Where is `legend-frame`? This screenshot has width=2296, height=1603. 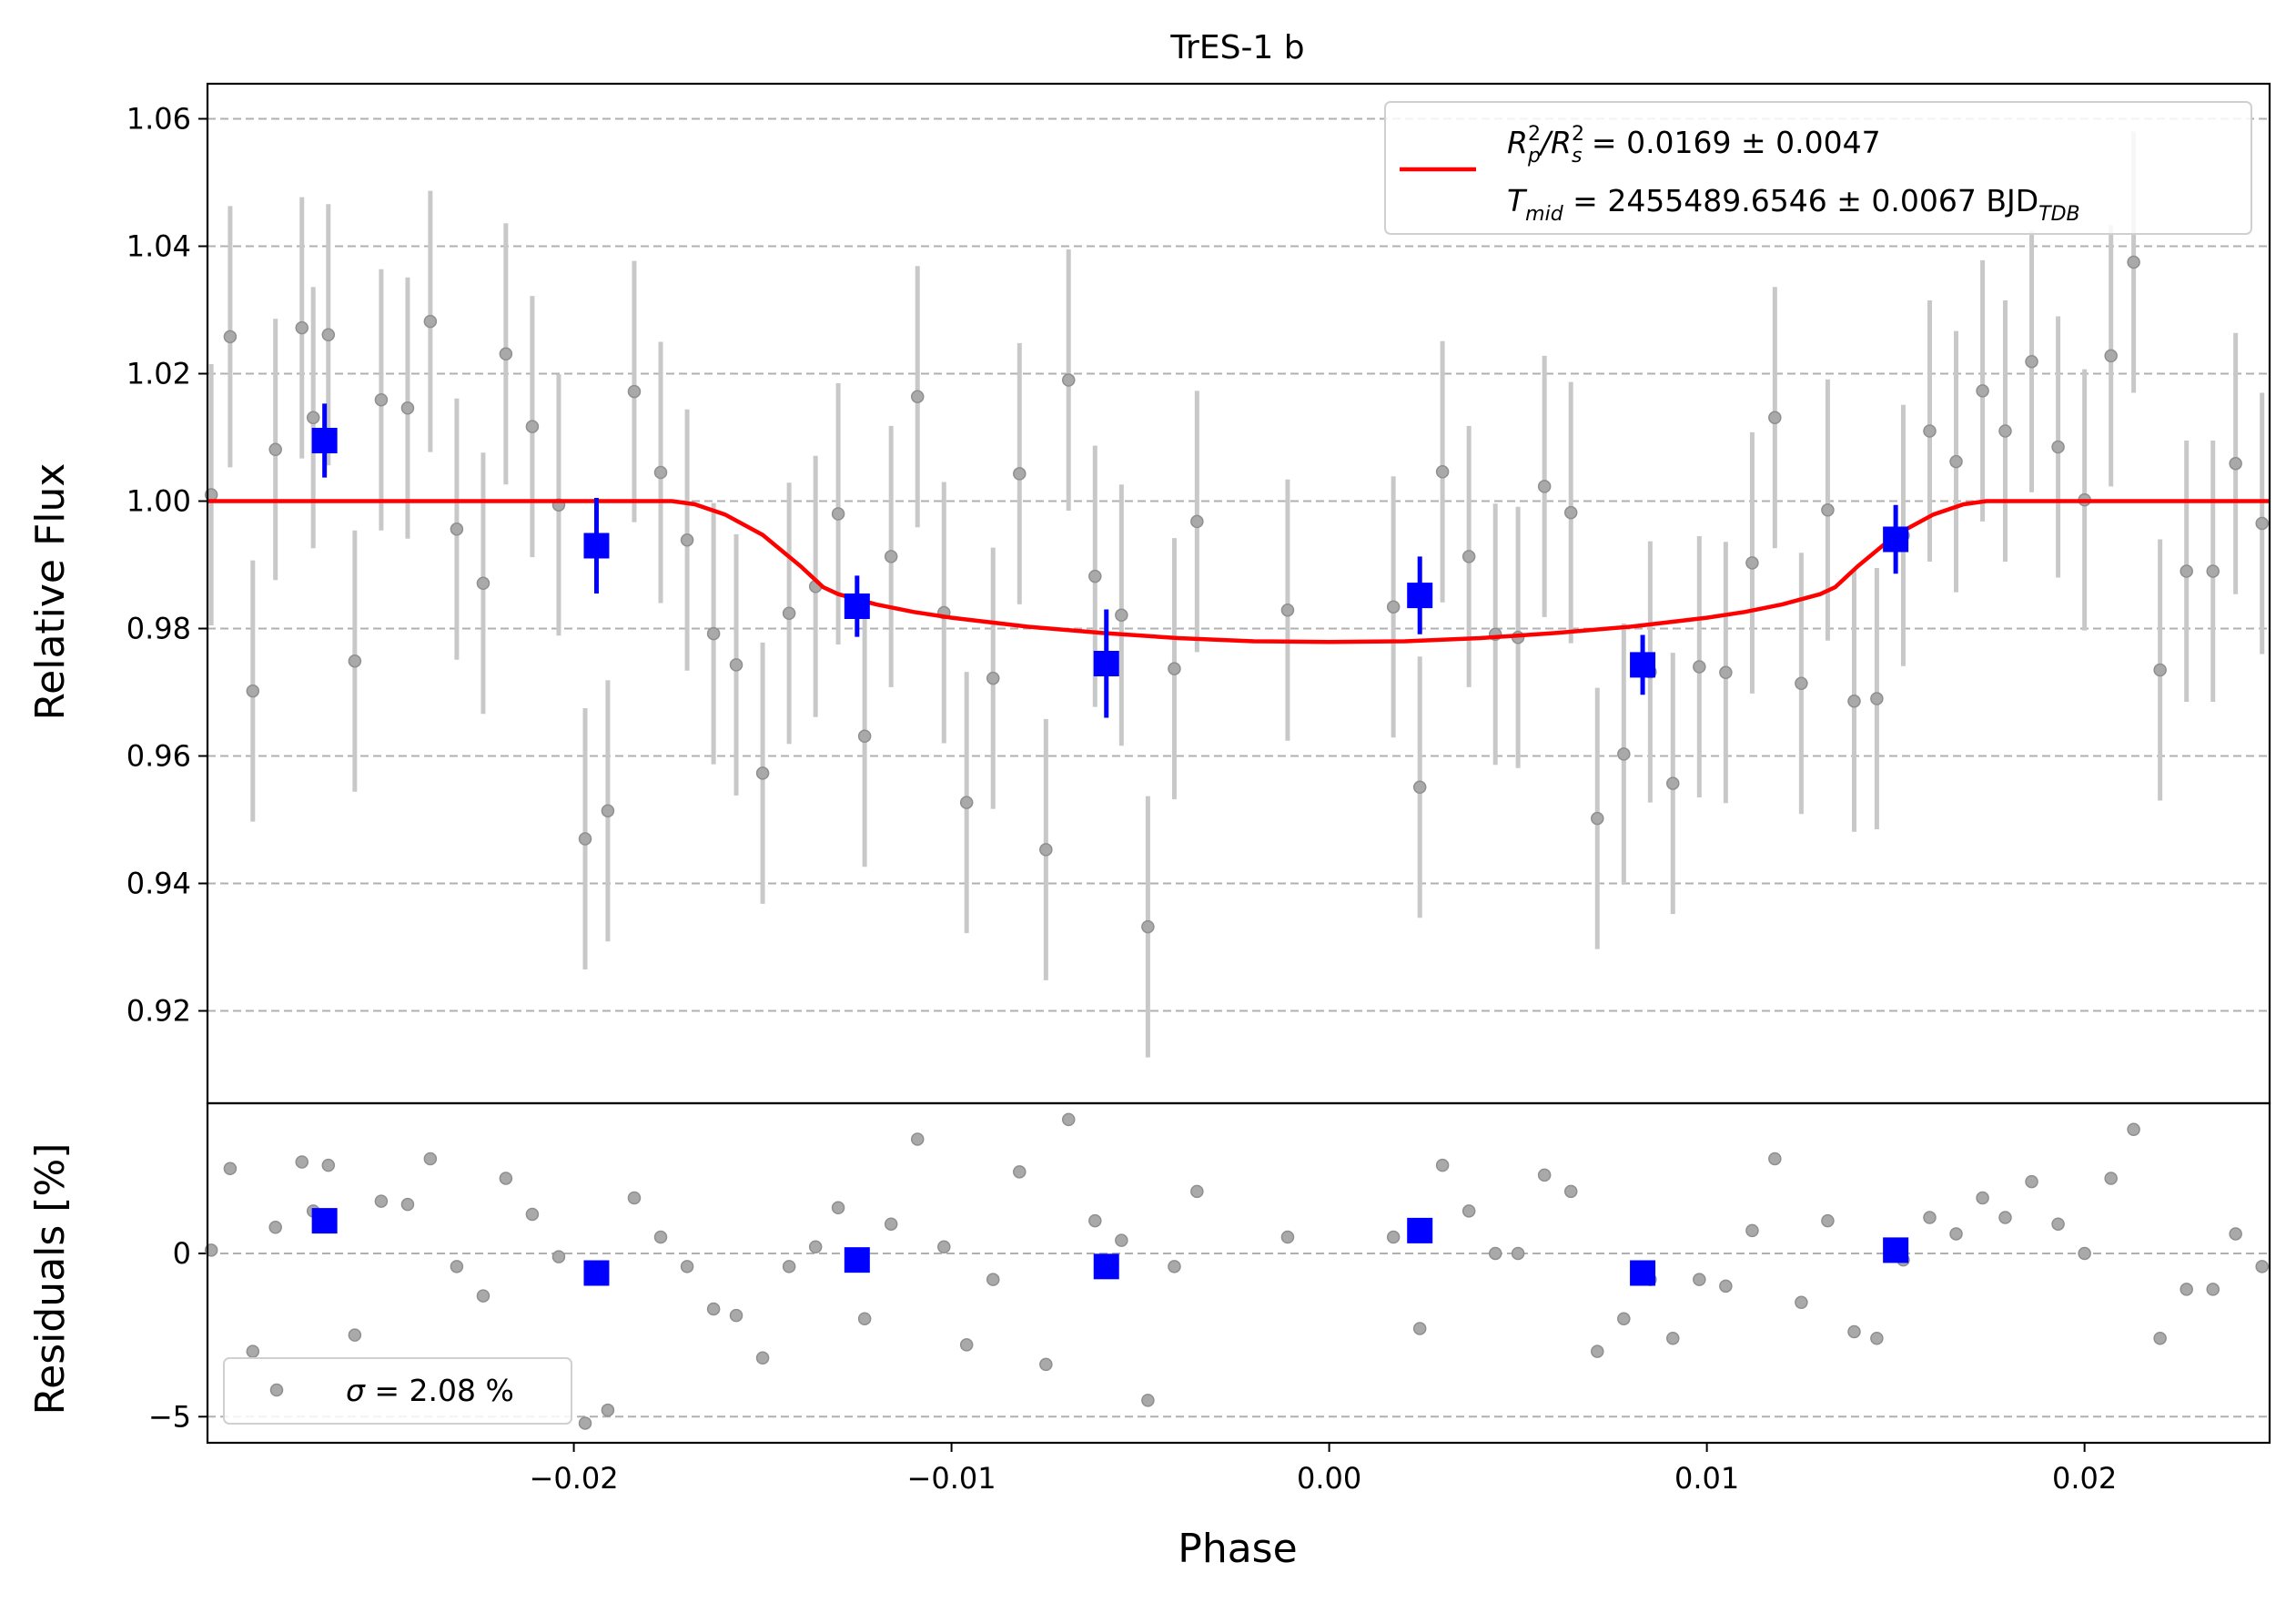
legend-frame is located at coordinates (398, 1391).